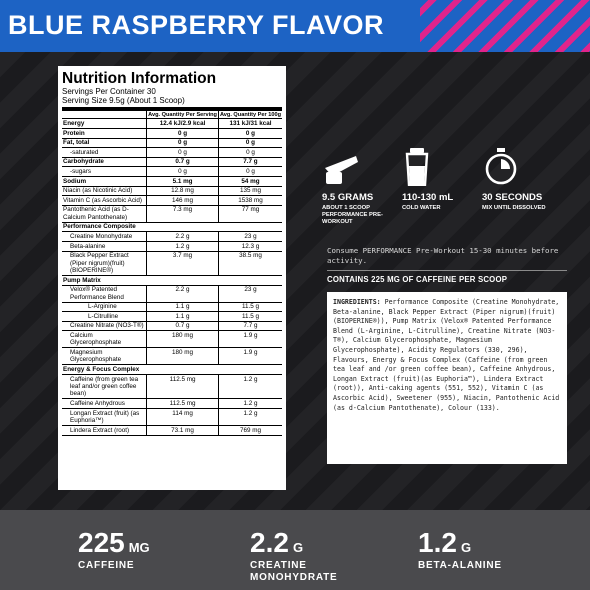 This screenshot has width=590, height=590. Describe the element at coordinates (294, 571) in the screenshot. I see `stat-creatine-label: CREATINE MONOHYDRATE` at that location.